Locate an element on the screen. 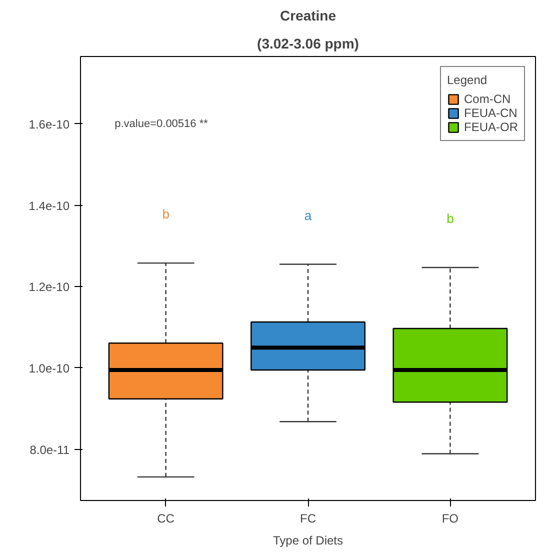 The width and height of the screenshot is (558, 554). annotation: a is located at coordinates (308, 215).